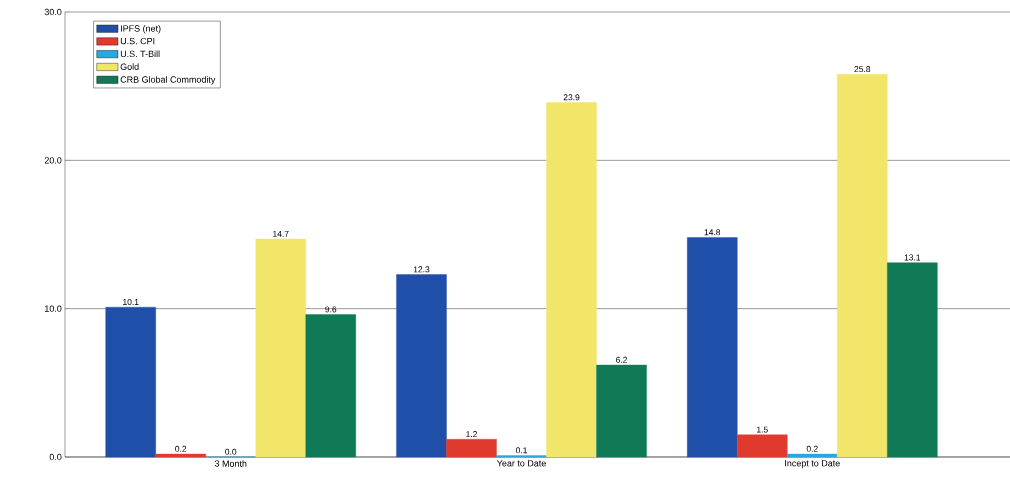  What do you see at coordinates (137, 41) in the screenshot?
I see `legend-label: U.S. CPI` at bounding box center [137, 41].